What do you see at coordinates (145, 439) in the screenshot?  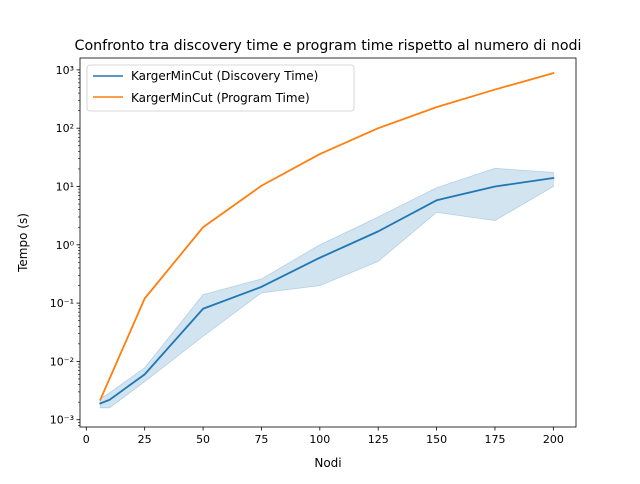 I see `x-tick-label: 25` at bounding box center [145, 439].